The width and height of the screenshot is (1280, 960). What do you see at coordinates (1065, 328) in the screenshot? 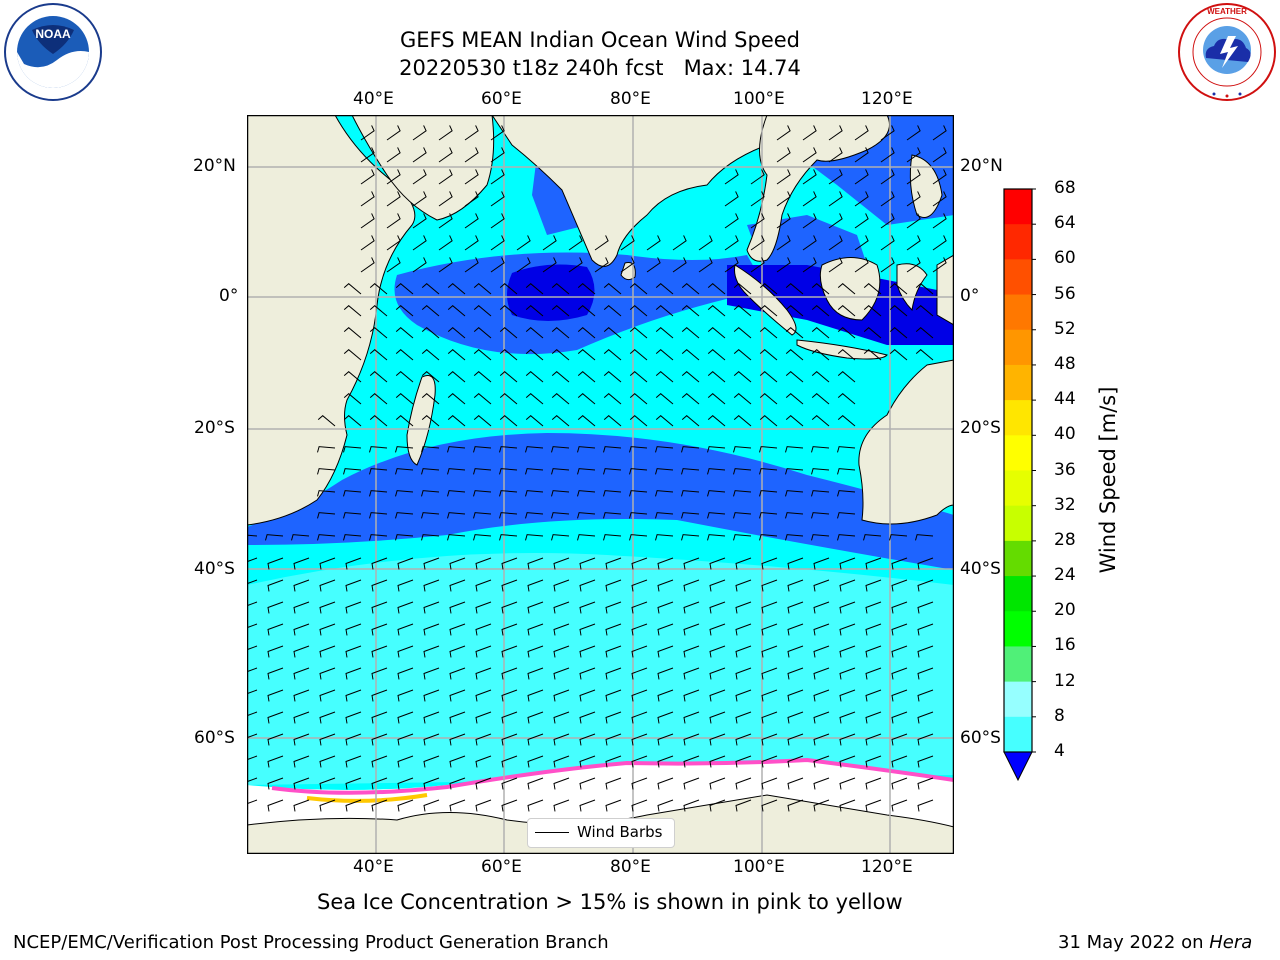
I see `colorbar-tick-label: 52` at bounding box center [1065, 328].